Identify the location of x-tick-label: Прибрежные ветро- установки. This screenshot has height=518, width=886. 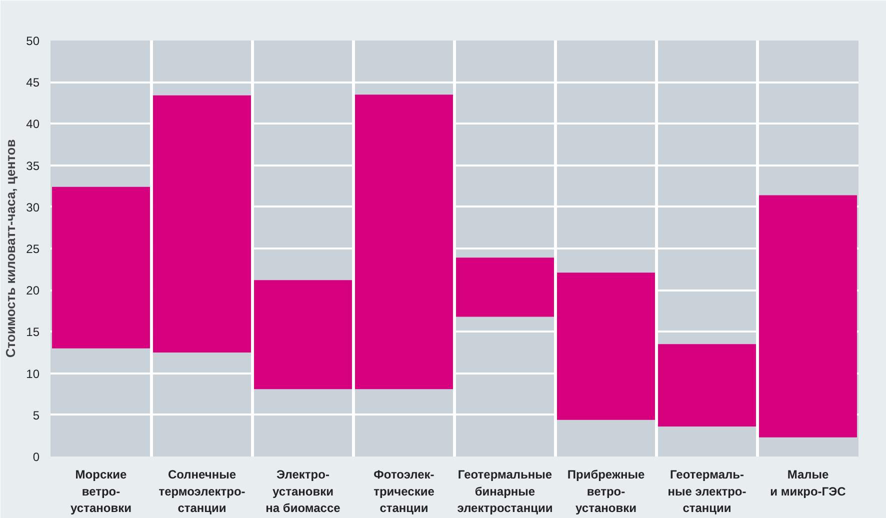
(606, 492).